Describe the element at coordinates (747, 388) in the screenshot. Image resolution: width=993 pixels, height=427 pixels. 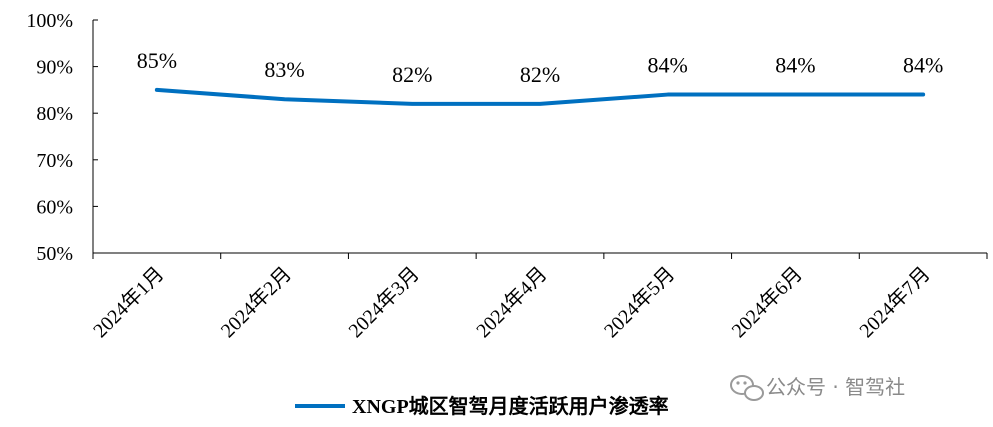
I see `wechat-icon` at that location.